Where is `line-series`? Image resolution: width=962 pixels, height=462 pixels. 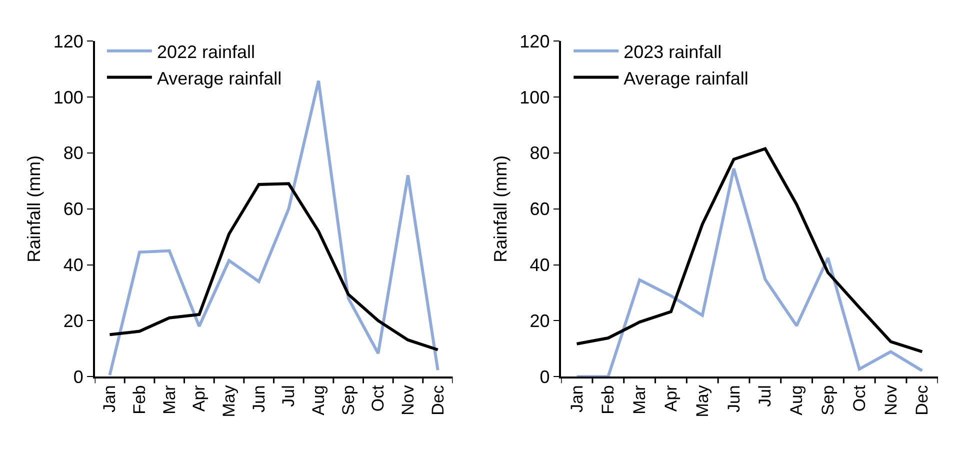
line-series is located at coordinates (274, 267).